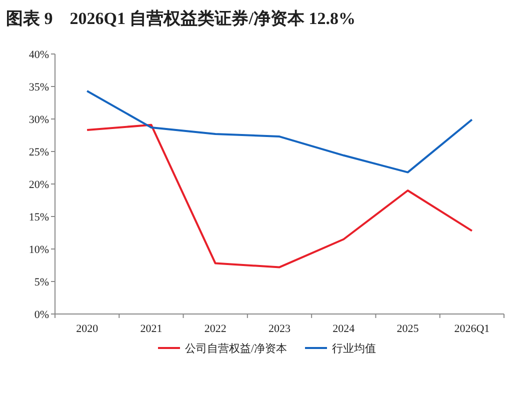  What do you see at coordinates (38, 55) in the screenshot?
I see `y-tick-label: 40%` at bounding box center [38, 55].